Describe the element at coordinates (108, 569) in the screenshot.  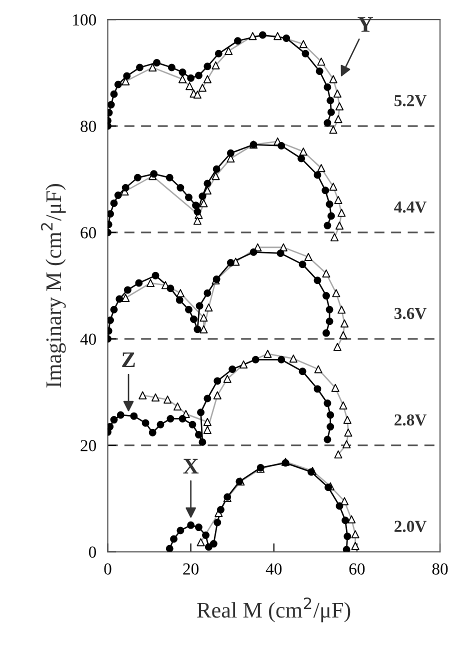
I see `x-tick-label: 0` at that location.